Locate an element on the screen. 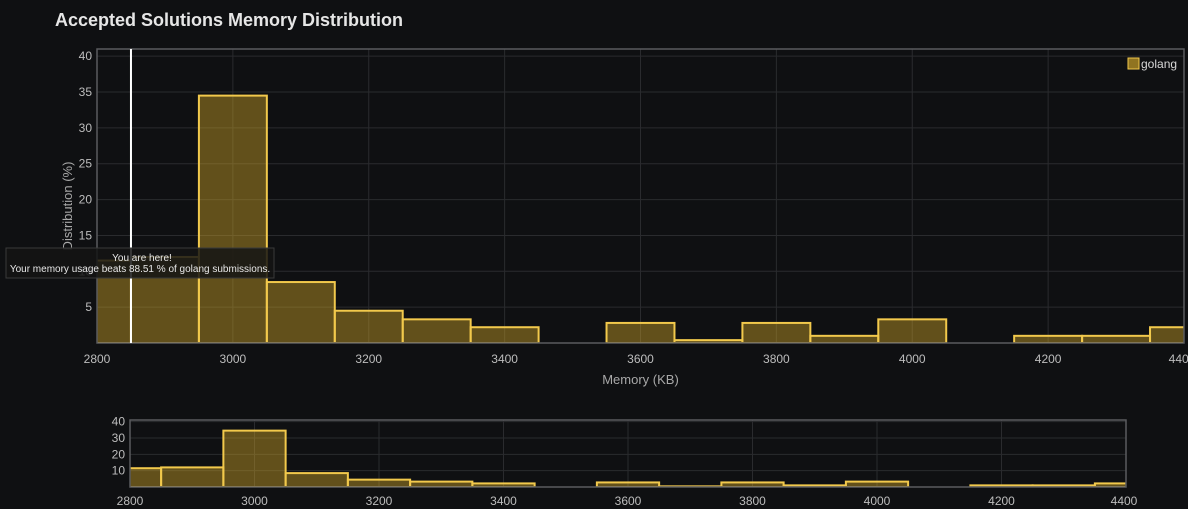 The image size is (1188, 509). y-tick-label: 25 is located at coordinates (86, 164).